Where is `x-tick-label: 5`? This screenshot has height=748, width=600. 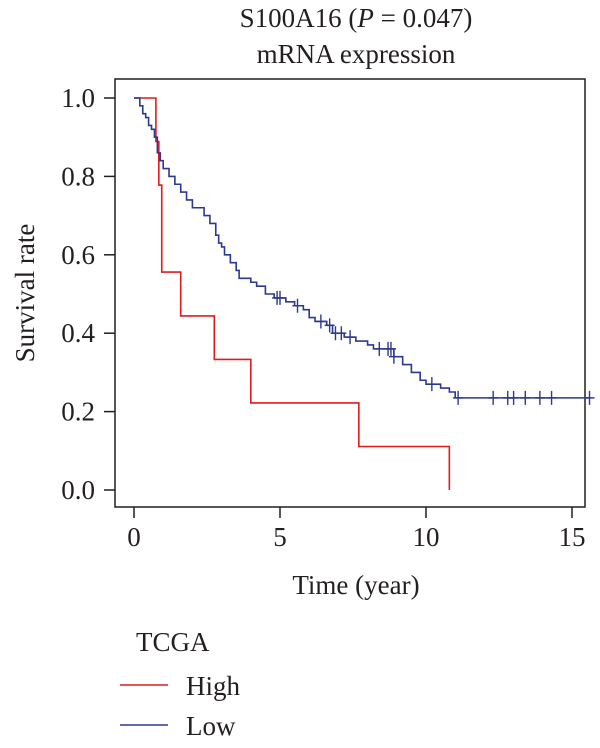
x-tick-label: 5 is located at coordinates (280, 537).